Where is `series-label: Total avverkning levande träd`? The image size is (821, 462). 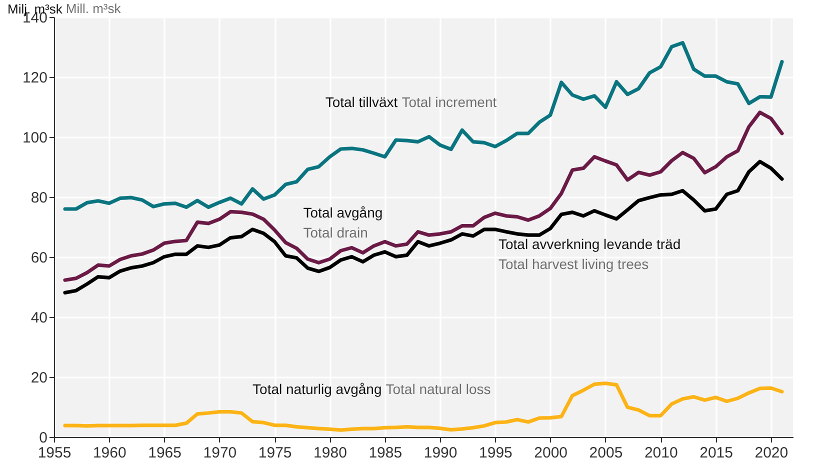
series-label: Total avverkning levande träd is located at coordinates (589, 244).